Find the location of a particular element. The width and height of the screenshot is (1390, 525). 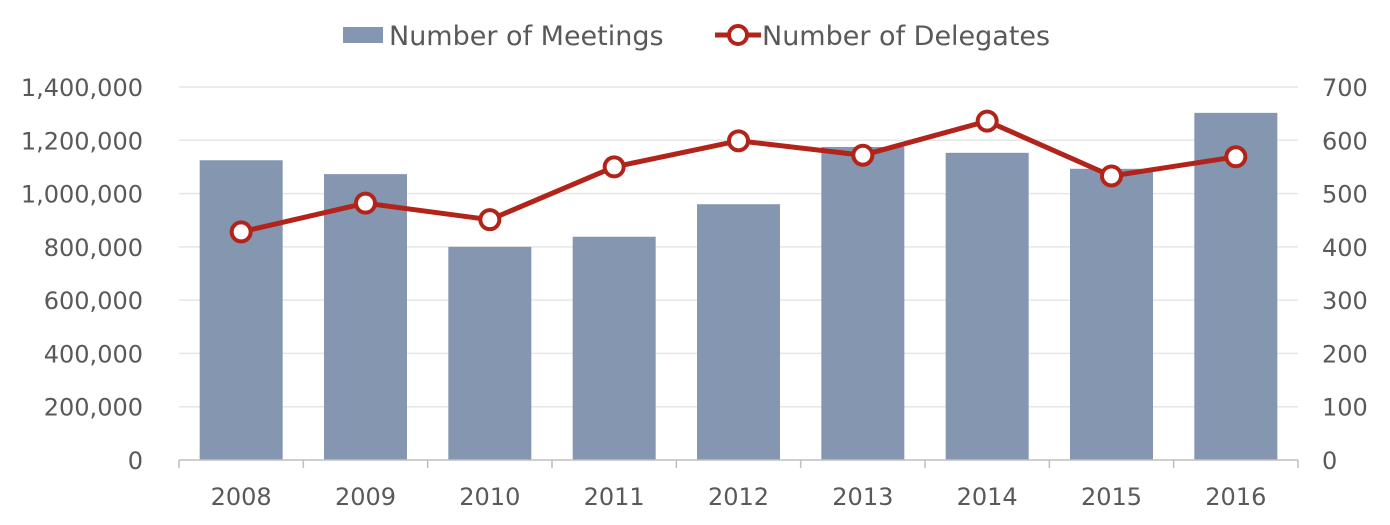

x-tick-label: 2011 is located at coordinates (614, 497).